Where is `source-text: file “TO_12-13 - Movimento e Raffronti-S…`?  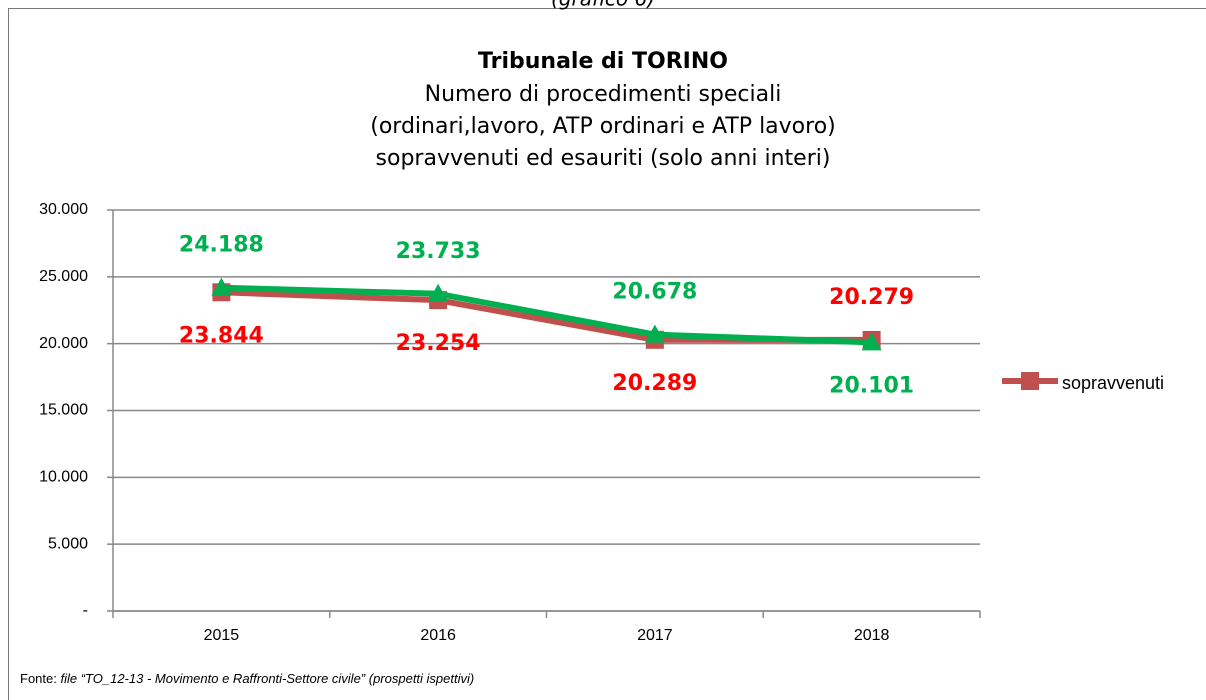 source-text: file “TO_12-13 - Movimento e Raffronti-S… is located at coordinates (267, 678).